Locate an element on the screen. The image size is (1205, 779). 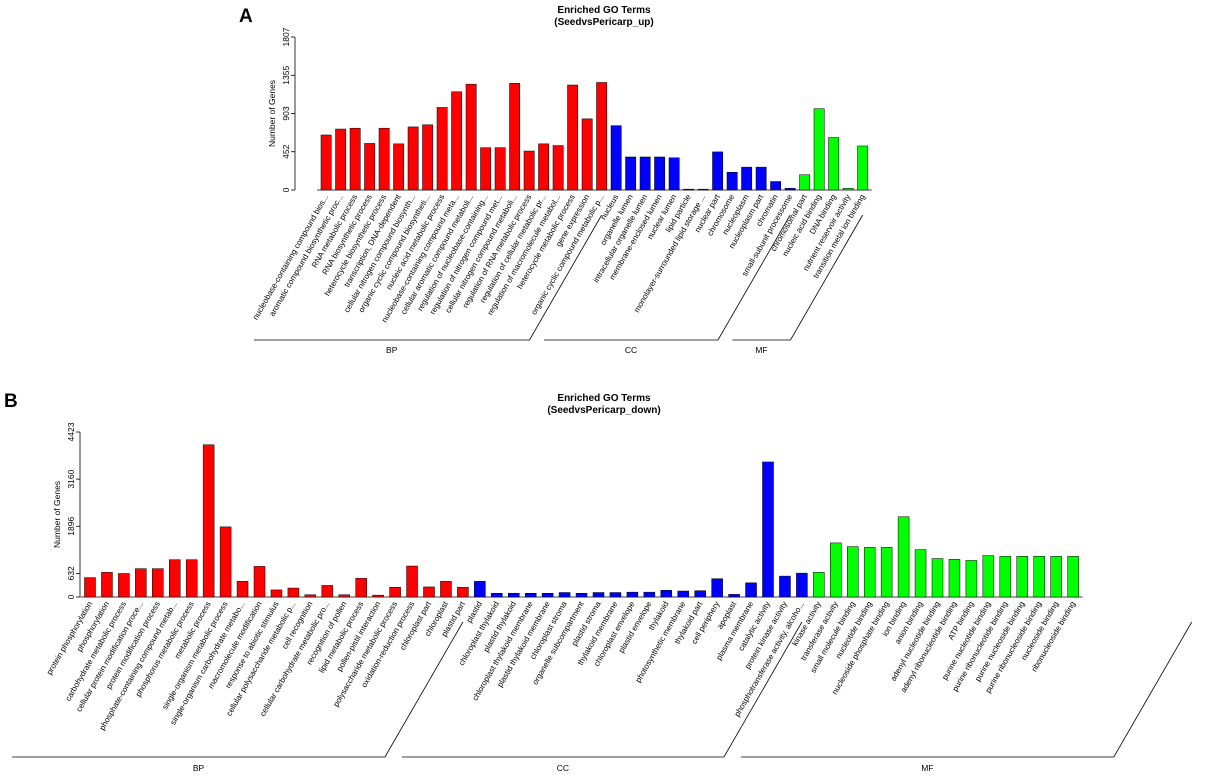
panel-a-y-tick-label: 452 is located at coordinates (286, 151).